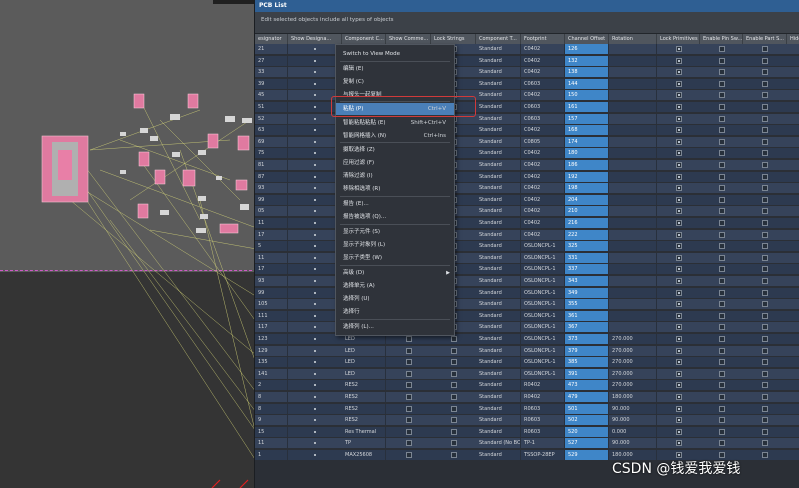 The image size is (799, 488). What do you see at coordinates (678, 39) in the screenshot?
I see `column-header: Lock Primitives` at bounding box center [678, 39].